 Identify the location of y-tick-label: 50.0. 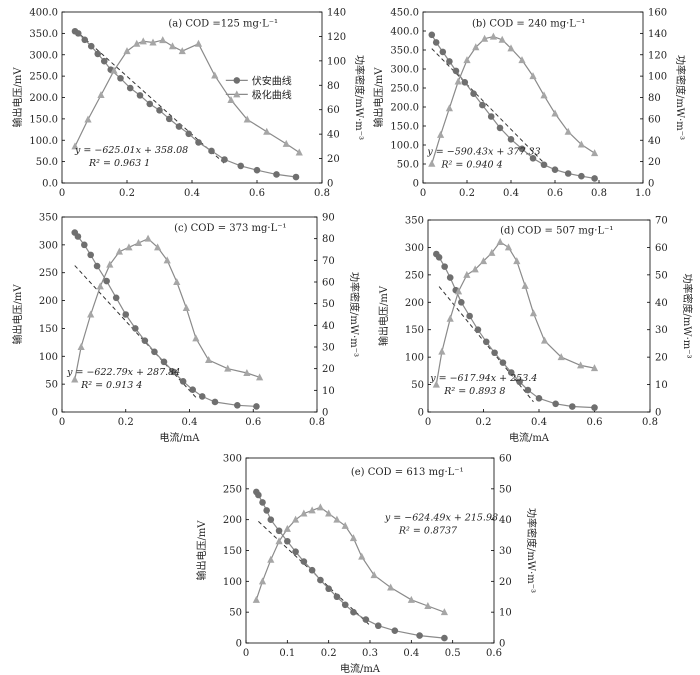
(408, 165).